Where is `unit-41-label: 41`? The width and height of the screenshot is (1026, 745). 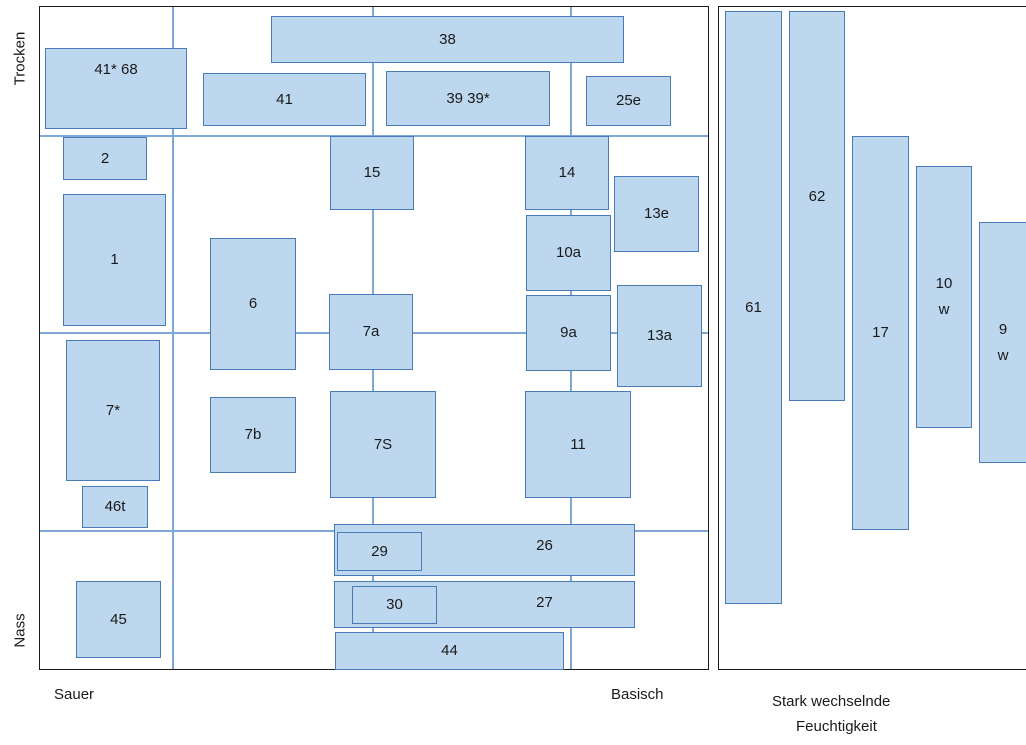 unit-41-label: 41 is located at coordinates (284, 99).